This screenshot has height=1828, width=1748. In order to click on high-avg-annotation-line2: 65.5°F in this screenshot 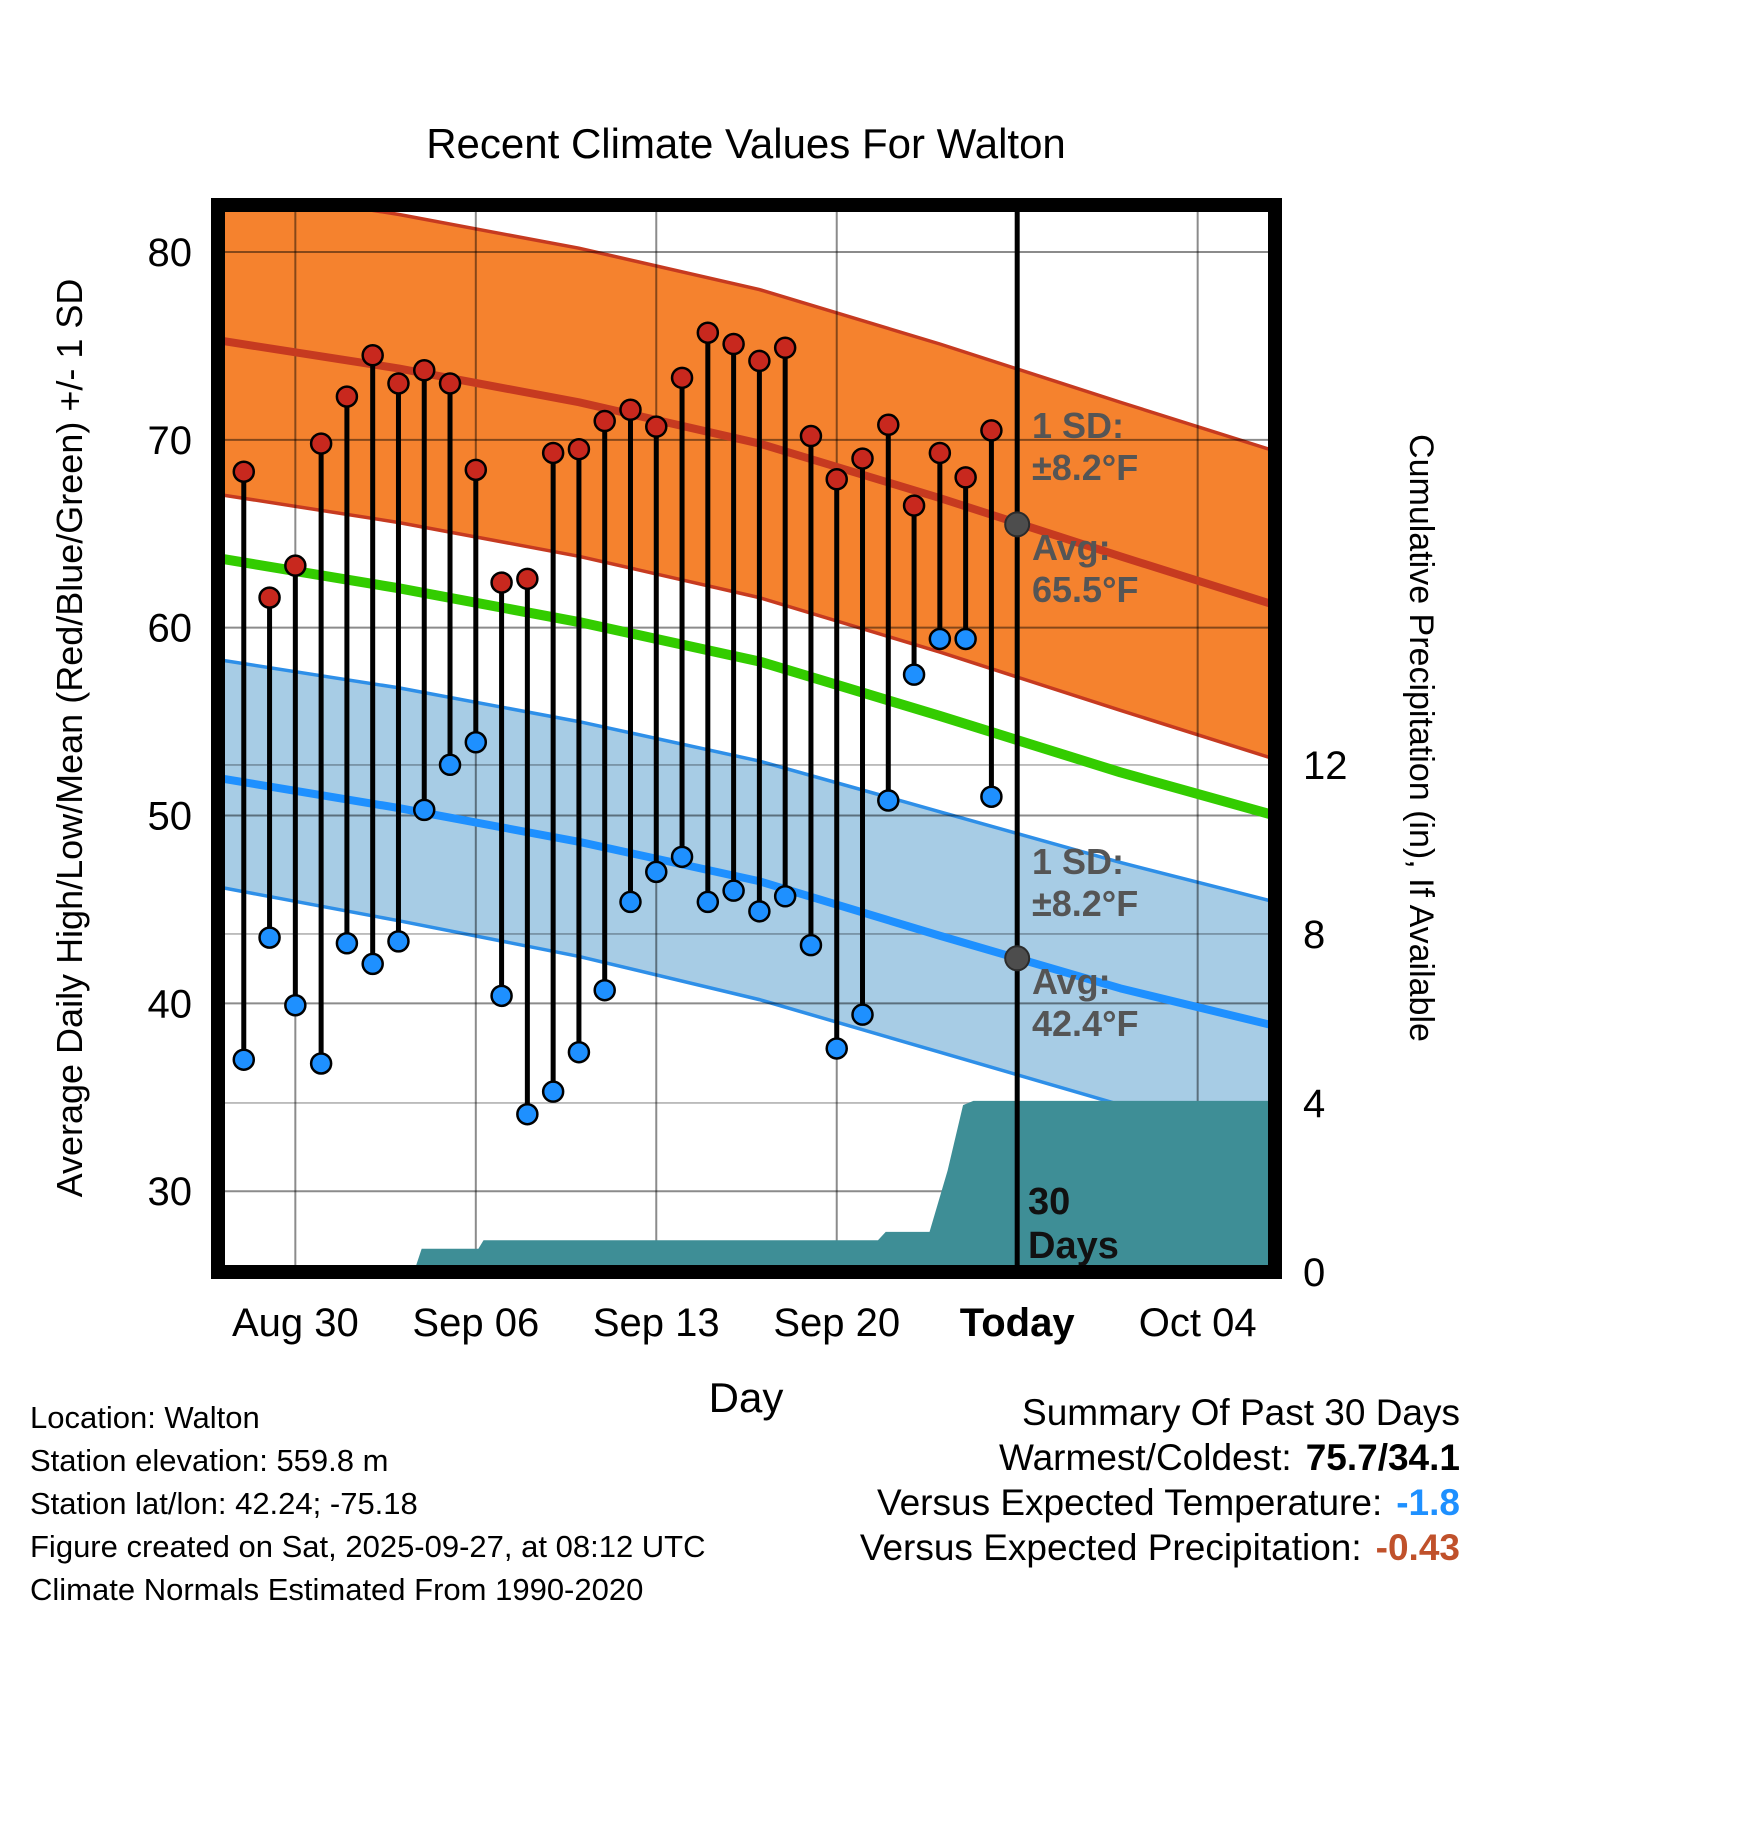, I will do `click(1085, 589)`.